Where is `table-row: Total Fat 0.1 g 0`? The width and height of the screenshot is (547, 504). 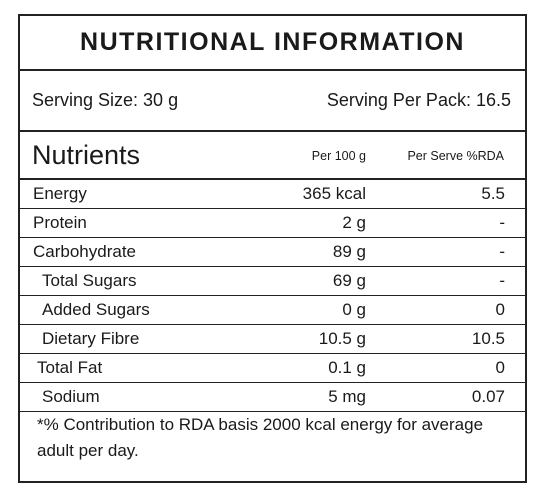 table-row: Total Fat 0.1 g 0 is located at coordinates (272, 368).